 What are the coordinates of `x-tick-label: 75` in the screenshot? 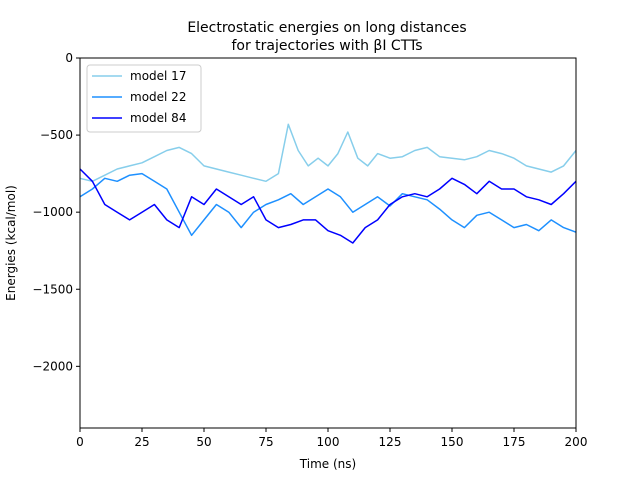 It's located at (265, 442).